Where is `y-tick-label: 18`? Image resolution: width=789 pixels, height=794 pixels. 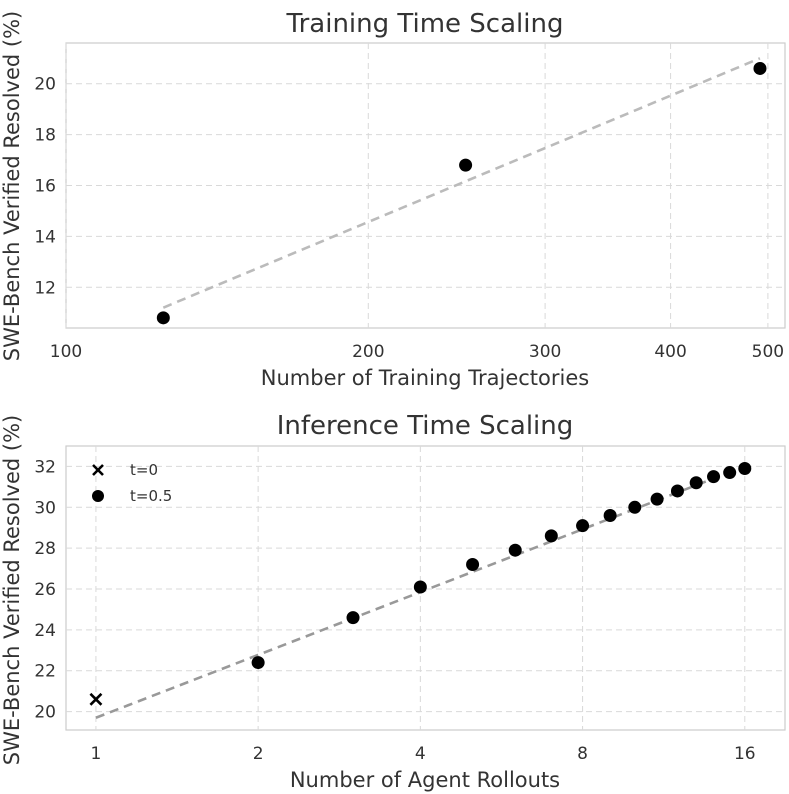 y-tick-label: 18 is located at coordinates (45, 136).